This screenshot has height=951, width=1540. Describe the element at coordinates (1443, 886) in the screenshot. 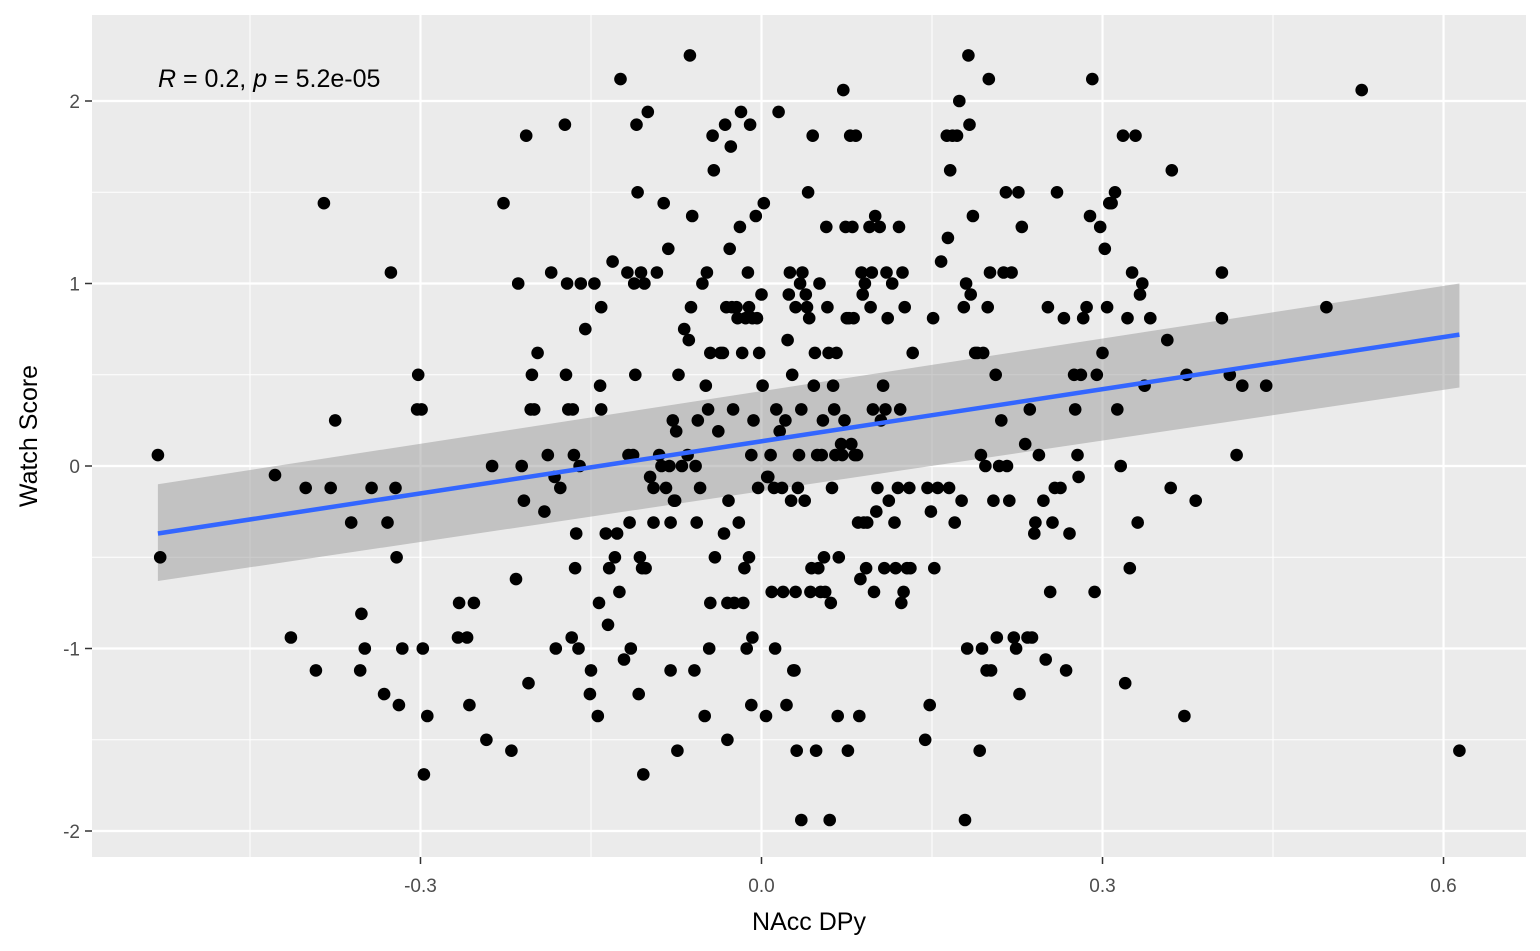

I see `x-tick-label: 0.6` at that location.